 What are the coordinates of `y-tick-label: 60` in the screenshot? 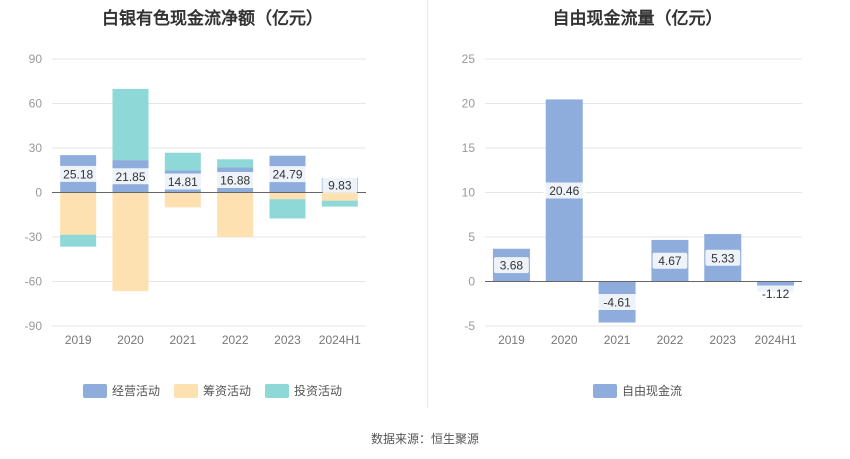 It's located at (36, 104).